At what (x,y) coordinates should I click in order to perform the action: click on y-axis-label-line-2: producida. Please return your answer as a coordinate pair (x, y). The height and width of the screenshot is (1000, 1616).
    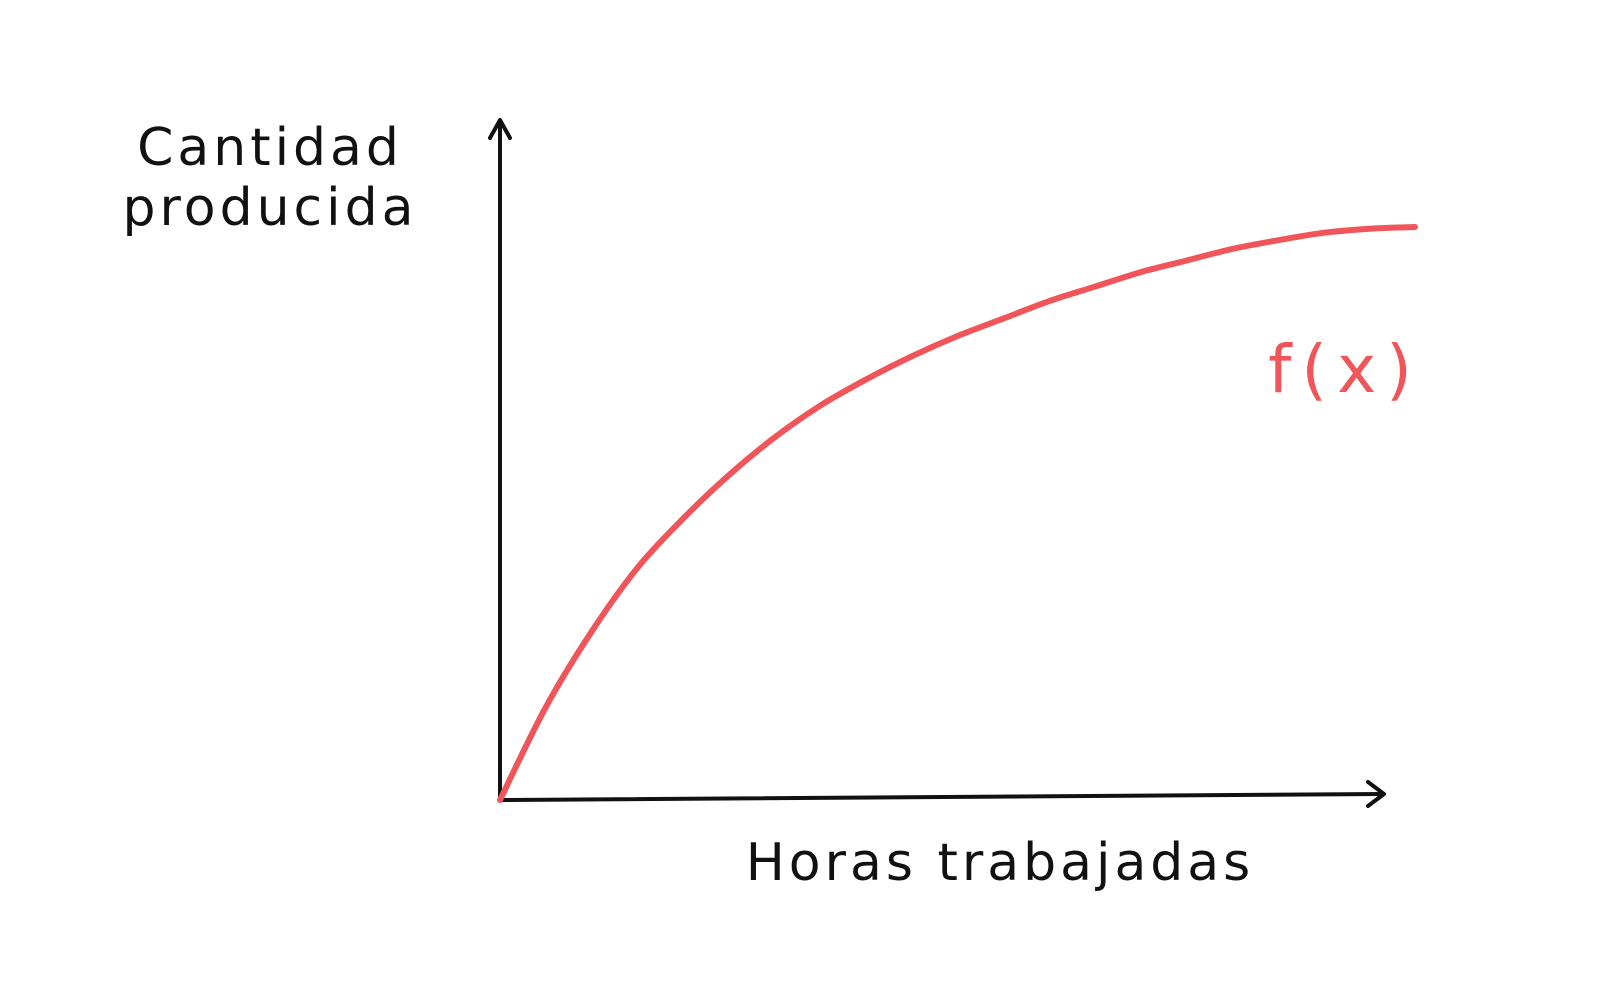
    Looking at the image, I should click on (270, 208).